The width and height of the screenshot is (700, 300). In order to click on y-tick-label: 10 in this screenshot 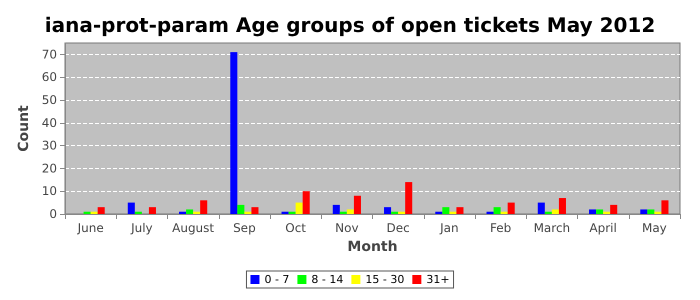, I will do `click(49, 191)`.